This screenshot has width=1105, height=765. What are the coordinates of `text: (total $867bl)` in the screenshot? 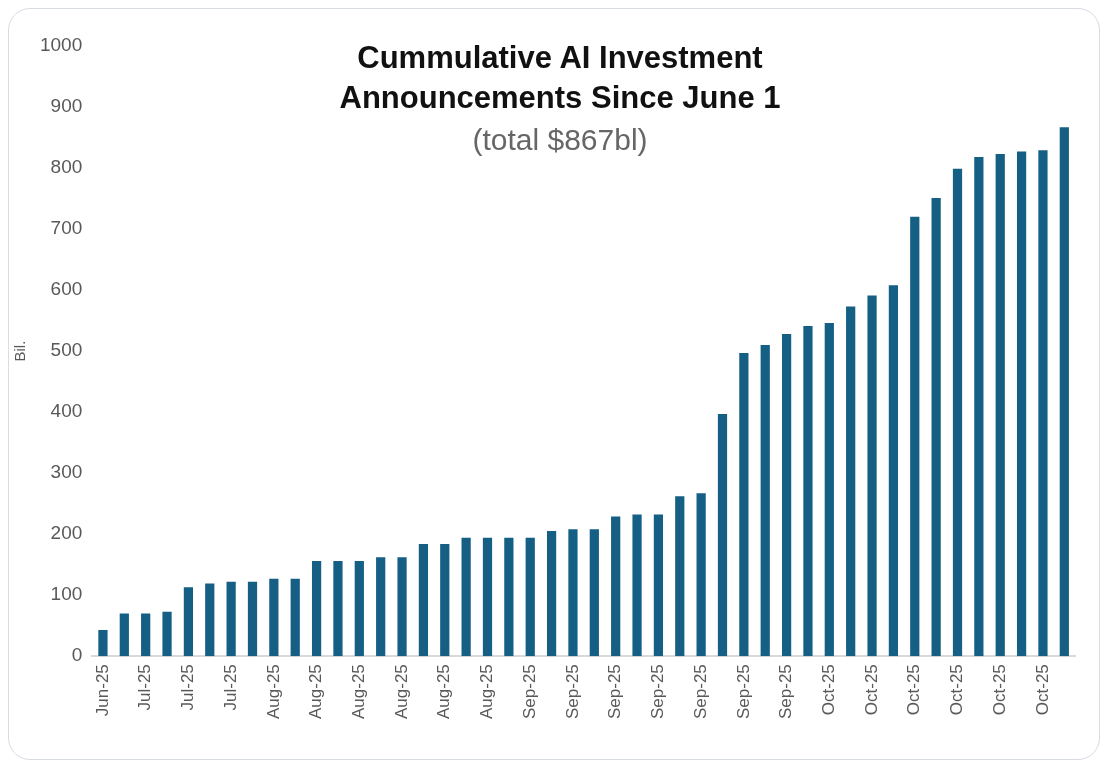 It's located at (560, 139).